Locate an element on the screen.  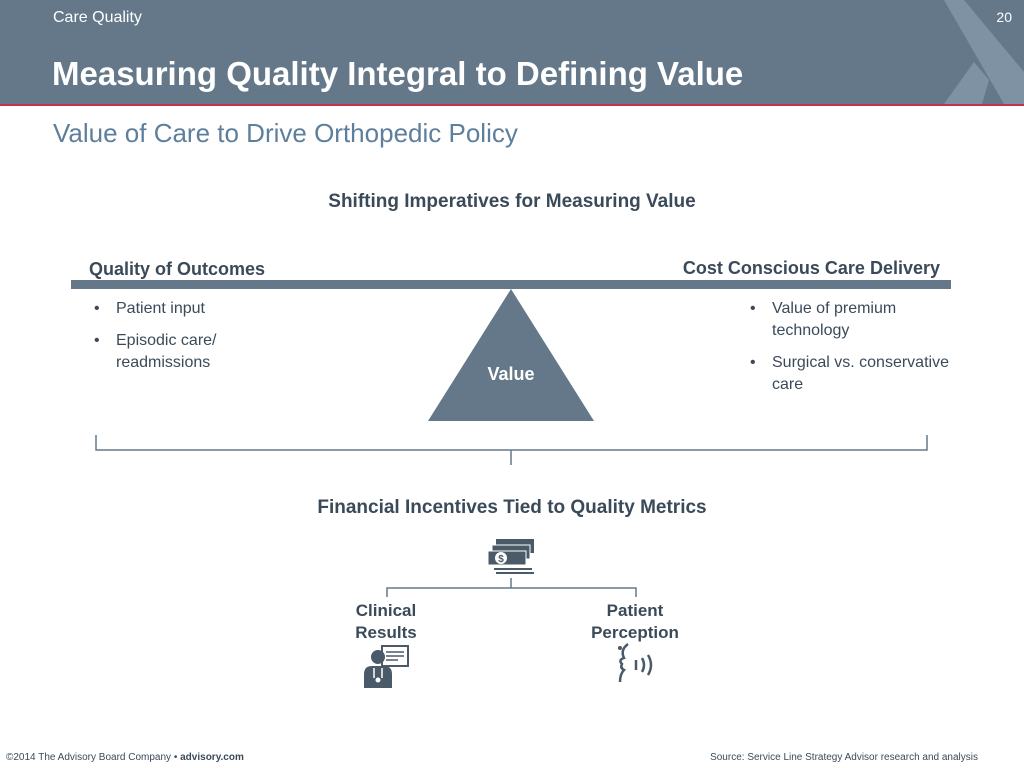
site-link: advisory.com is located at coordinates (212, 757).